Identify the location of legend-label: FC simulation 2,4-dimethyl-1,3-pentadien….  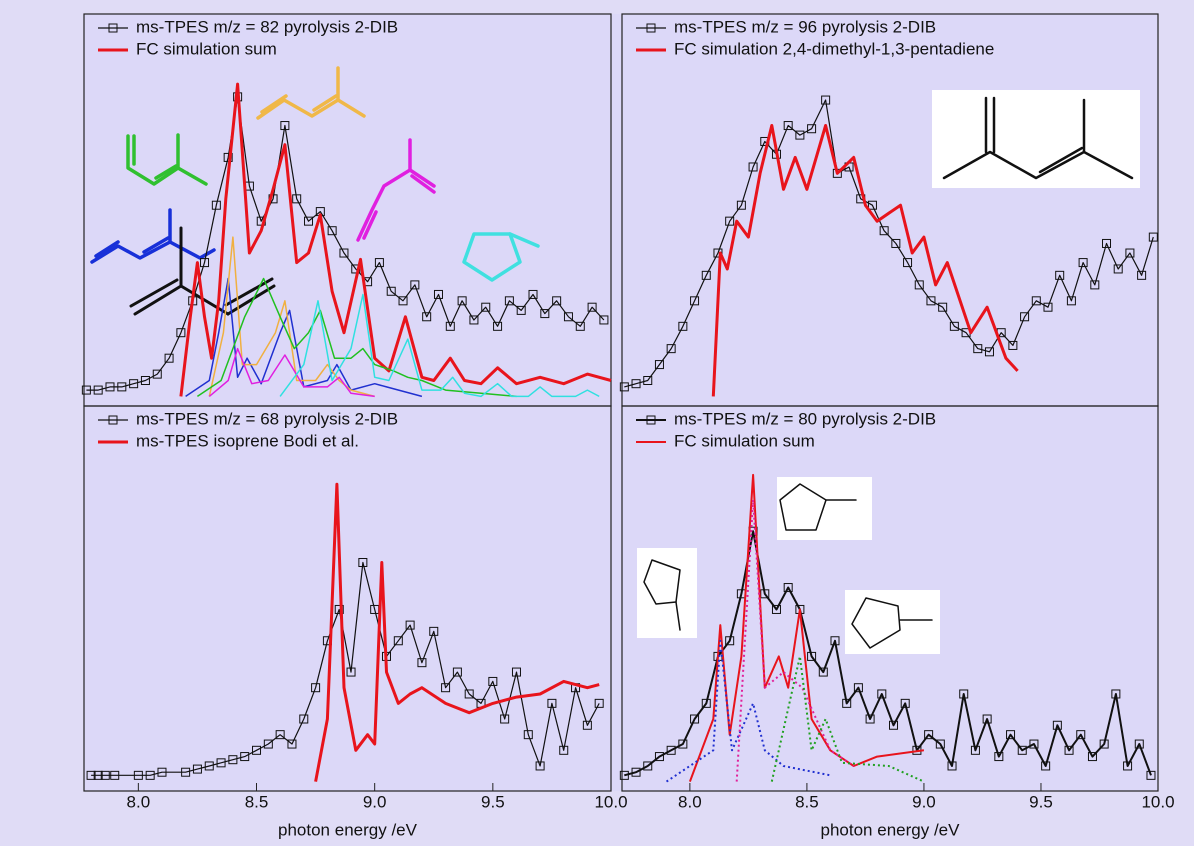
(834, 48).